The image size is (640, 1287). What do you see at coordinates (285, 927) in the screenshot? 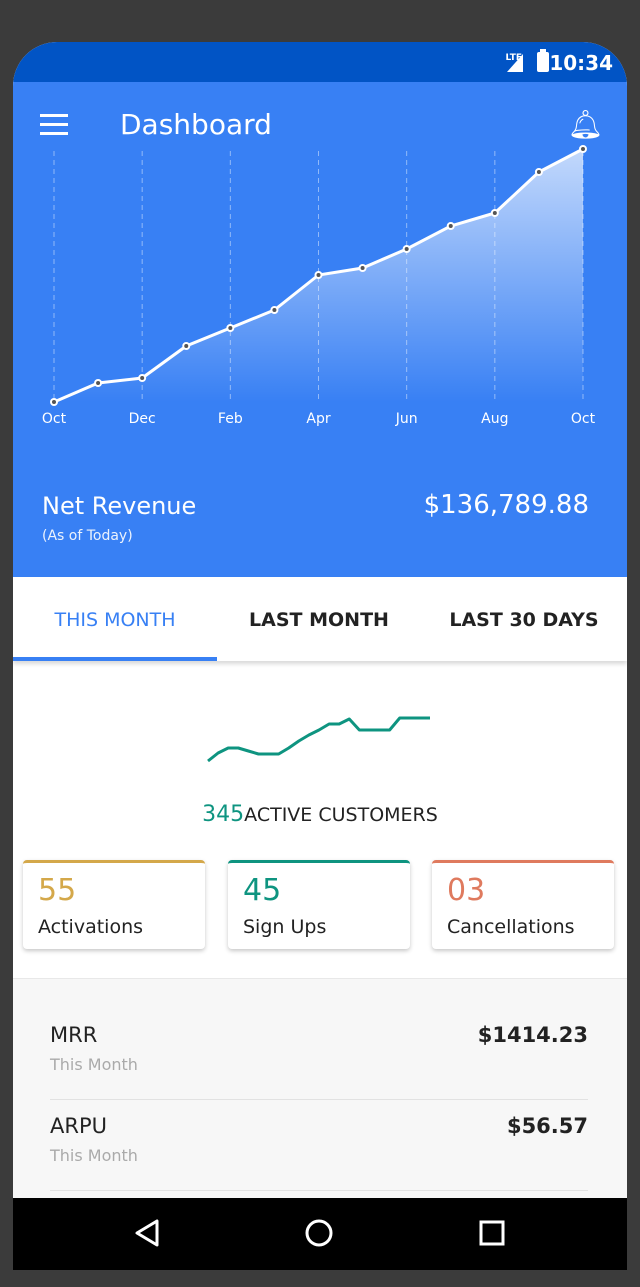
I see `card-label: Sign Ups` at bounding box center [285, 927].